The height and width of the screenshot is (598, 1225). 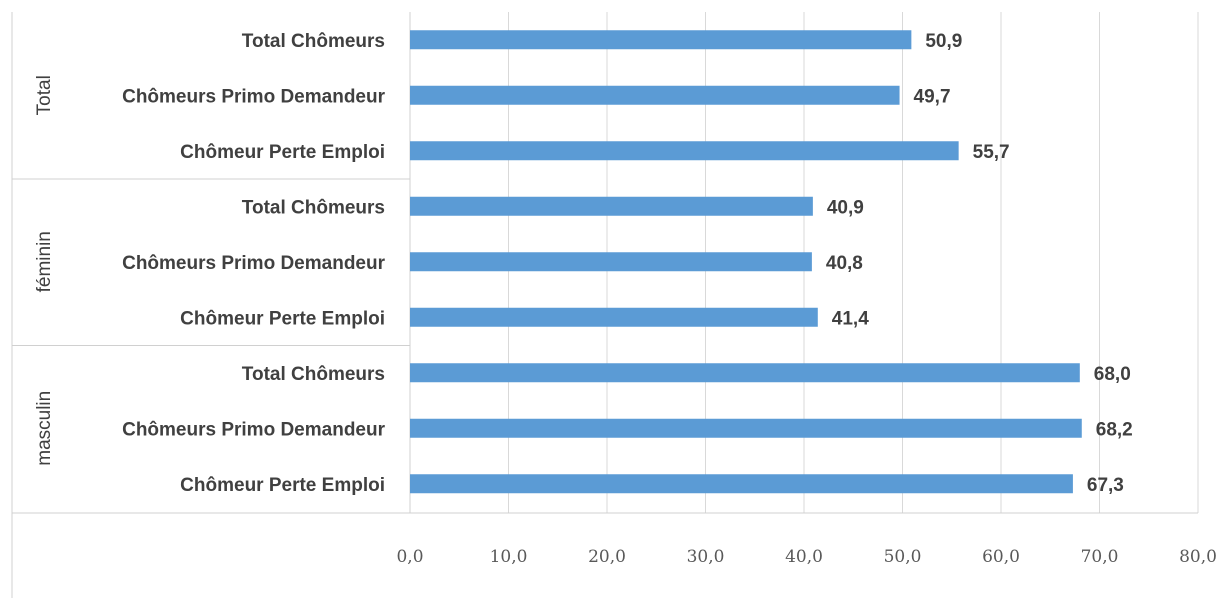 I want to click on x-tick-label: 60,0, so click(x=1001, y=557).